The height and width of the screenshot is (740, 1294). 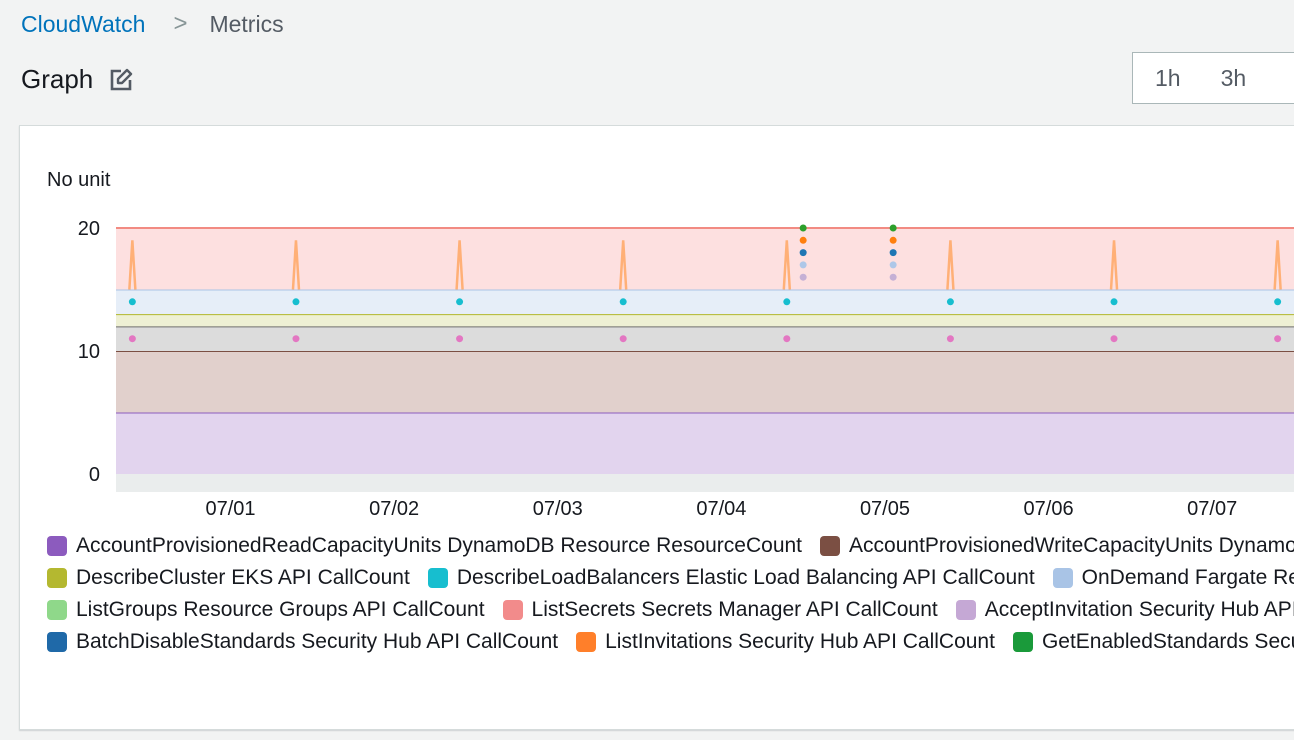 What do you see at coordinates (57, 79) in the screenshot?
I see `graph-title: Graph` at bounding box center [57, 79].